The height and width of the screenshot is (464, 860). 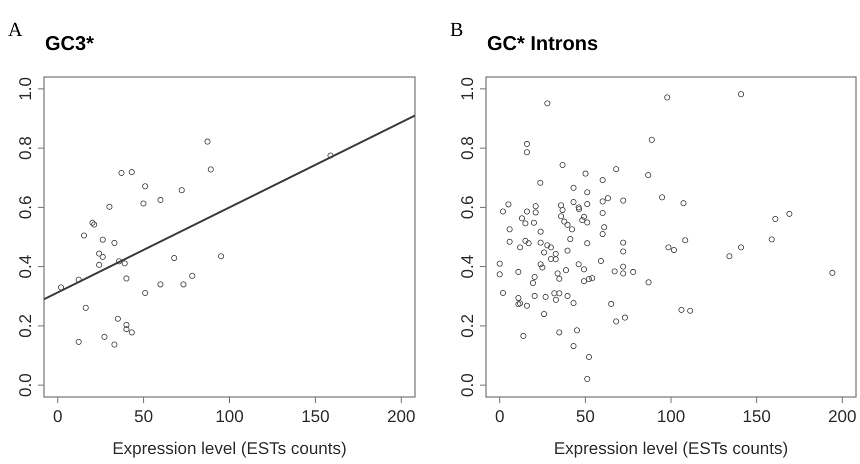 I want to click on chart-title: GC3*, so click(x=69, y=44).